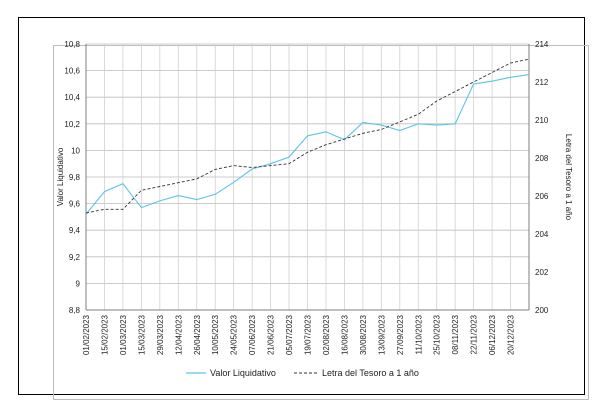 Image resolution: width=603 pixels, height=400 pixels. Describe the element at coordinates (511, 334) in the screenshot. I see `x-tick-label: 20/12/2023` at that location.